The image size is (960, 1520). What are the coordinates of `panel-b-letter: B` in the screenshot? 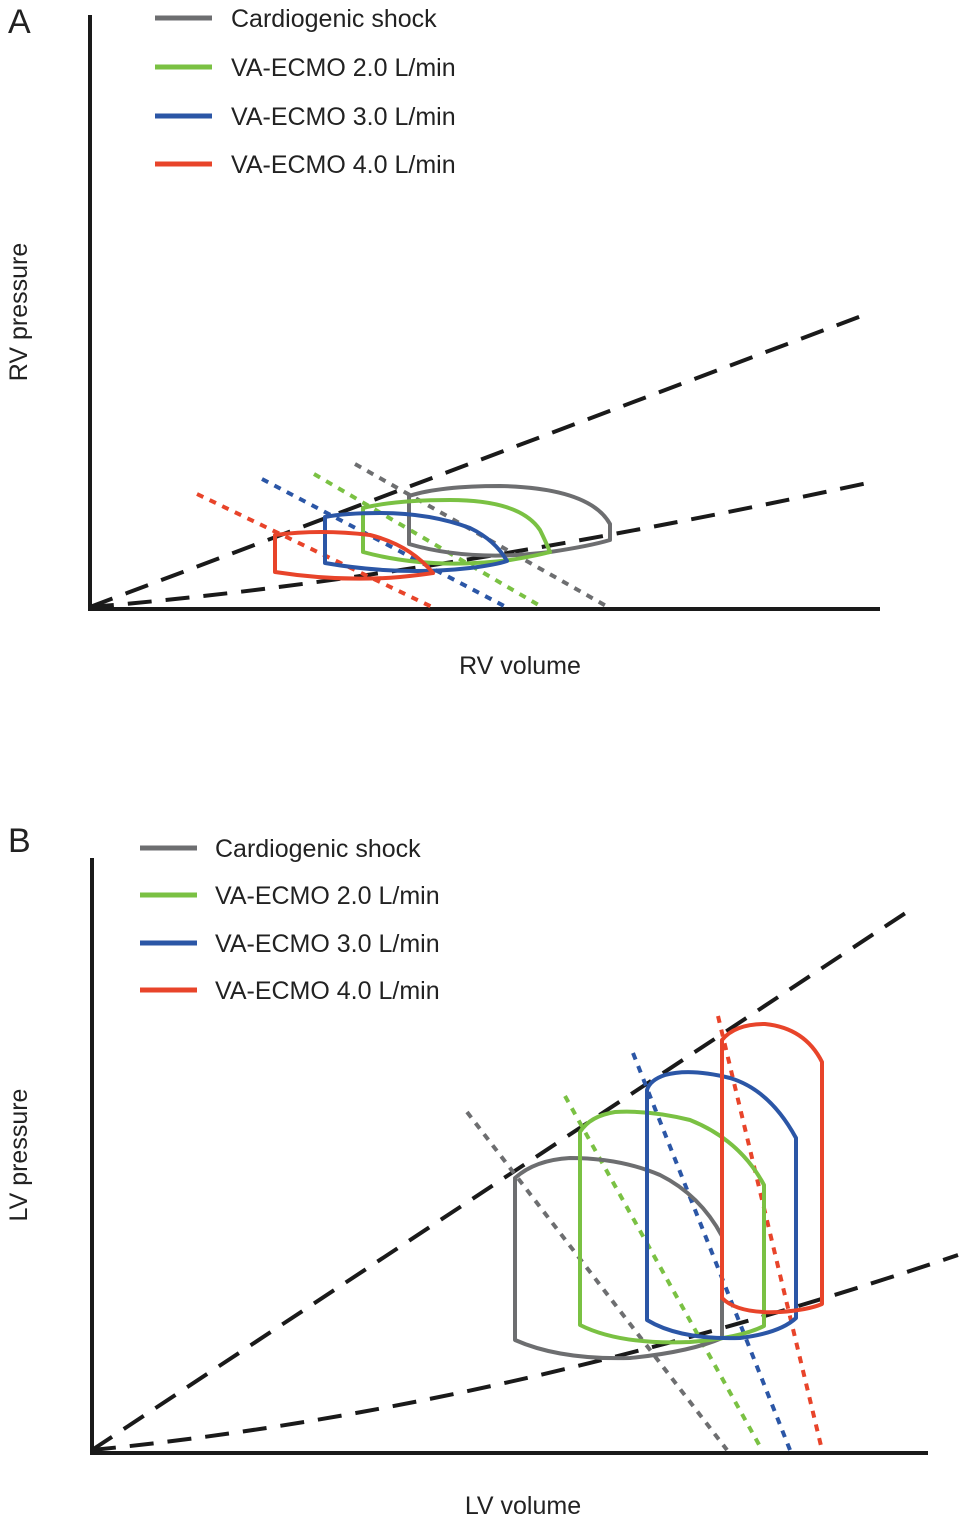 It's located at (19, 841).